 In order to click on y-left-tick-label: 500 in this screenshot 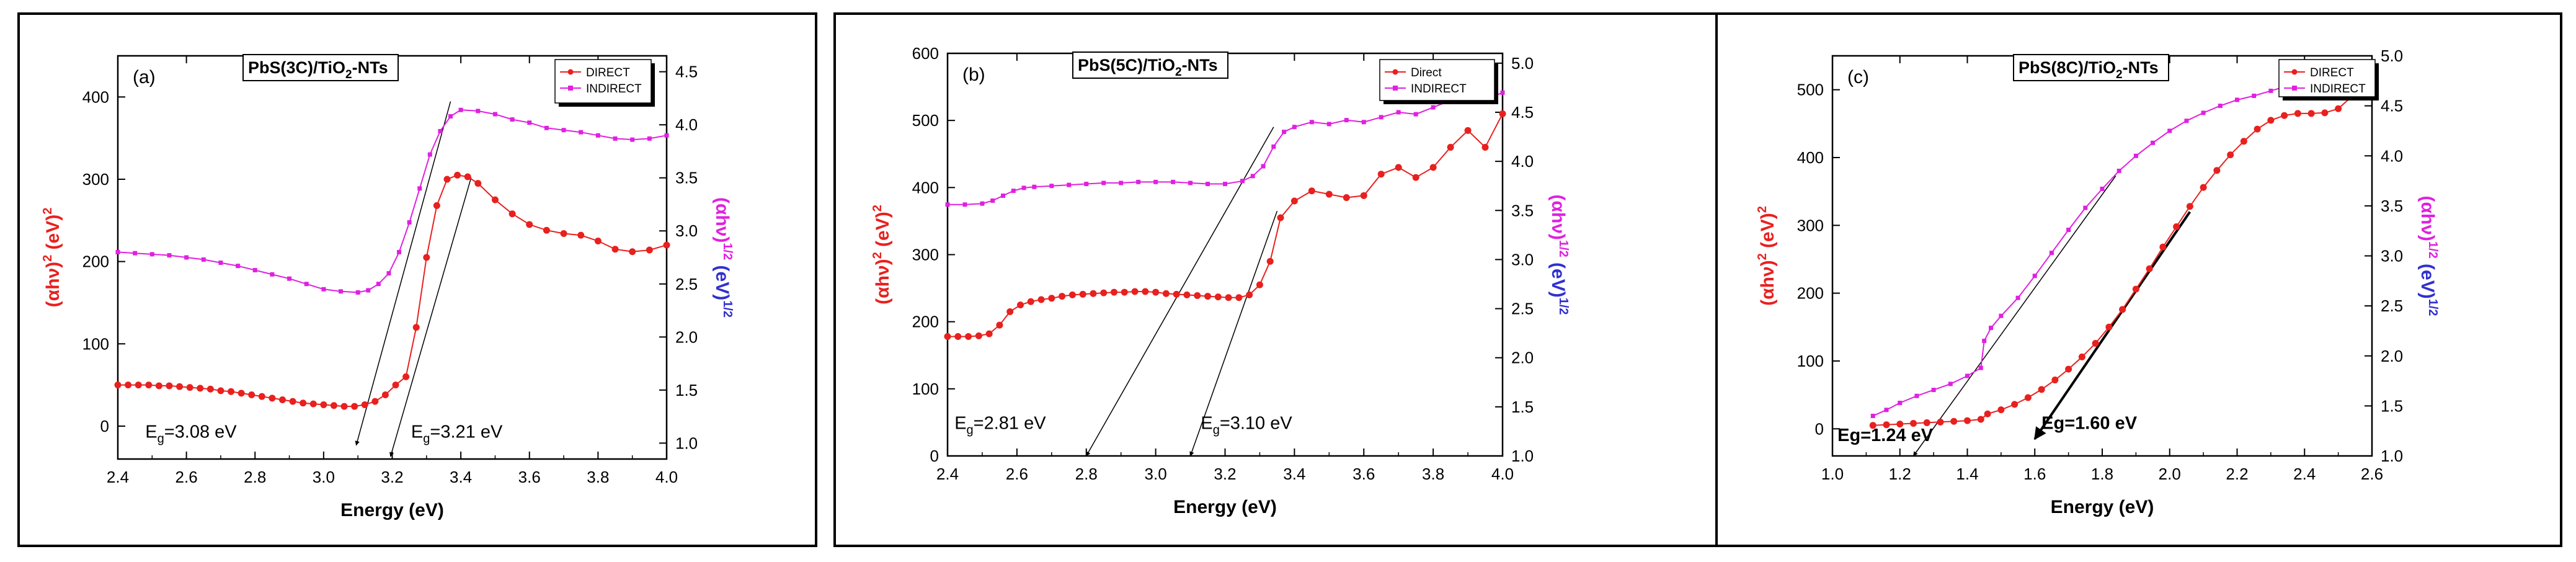, I will do `click(1810, 90)`.